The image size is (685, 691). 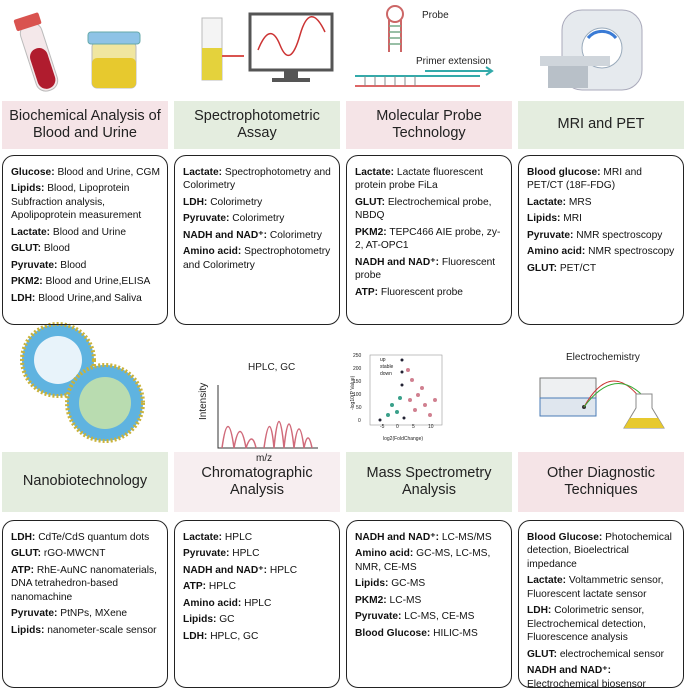 What do you see at coordinates (89, 232) in the screenshot?
I see `entry-text: Blood and Urine` at bounding box center [89, 232].